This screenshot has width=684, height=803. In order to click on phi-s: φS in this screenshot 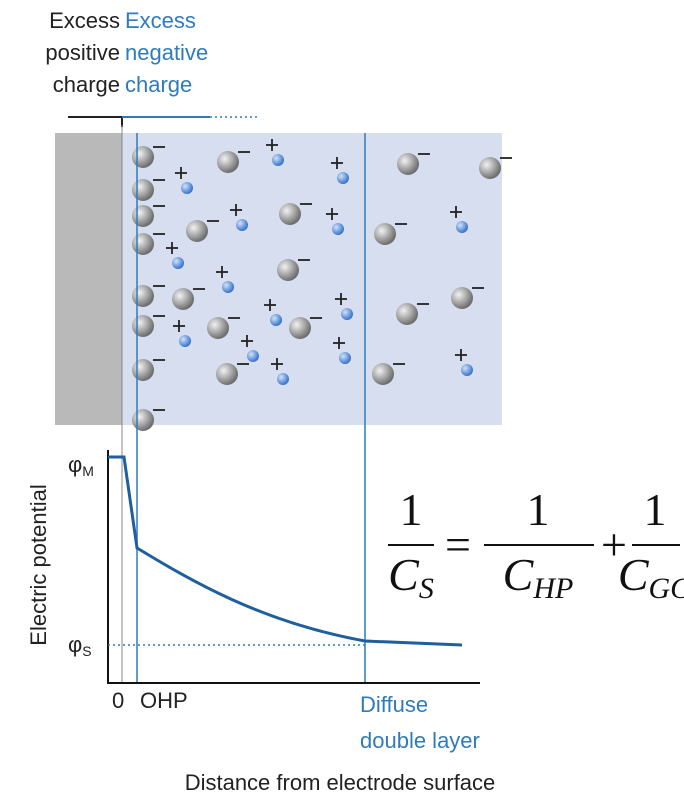, I will do `click(80, 645)`.